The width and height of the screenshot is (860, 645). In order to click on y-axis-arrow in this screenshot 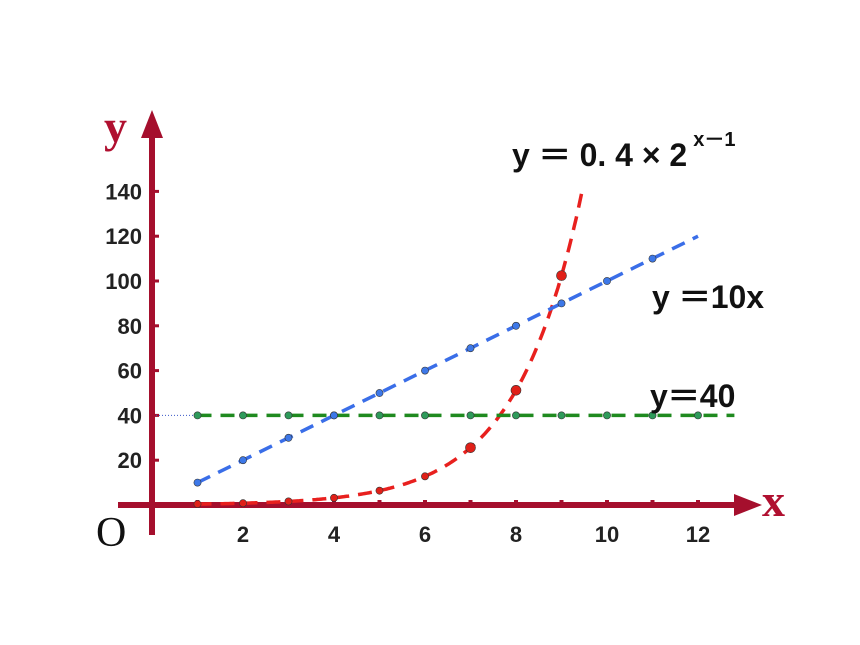, I will do `click(152, 124)`.